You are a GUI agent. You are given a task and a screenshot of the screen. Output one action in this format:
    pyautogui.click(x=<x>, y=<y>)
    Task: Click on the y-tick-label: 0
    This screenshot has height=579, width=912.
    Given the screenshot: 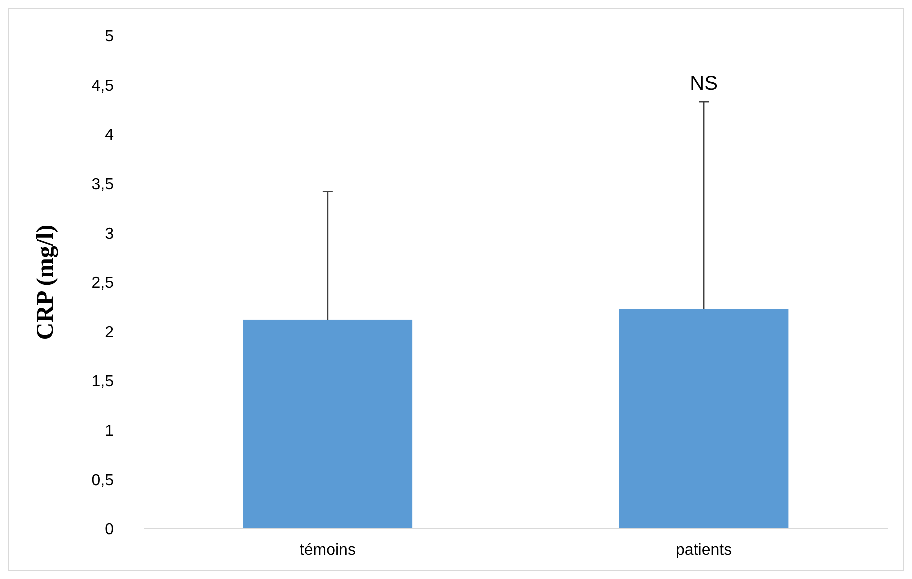 What is the action you would take?
    pyautogui.click(x=109, y=530)
    